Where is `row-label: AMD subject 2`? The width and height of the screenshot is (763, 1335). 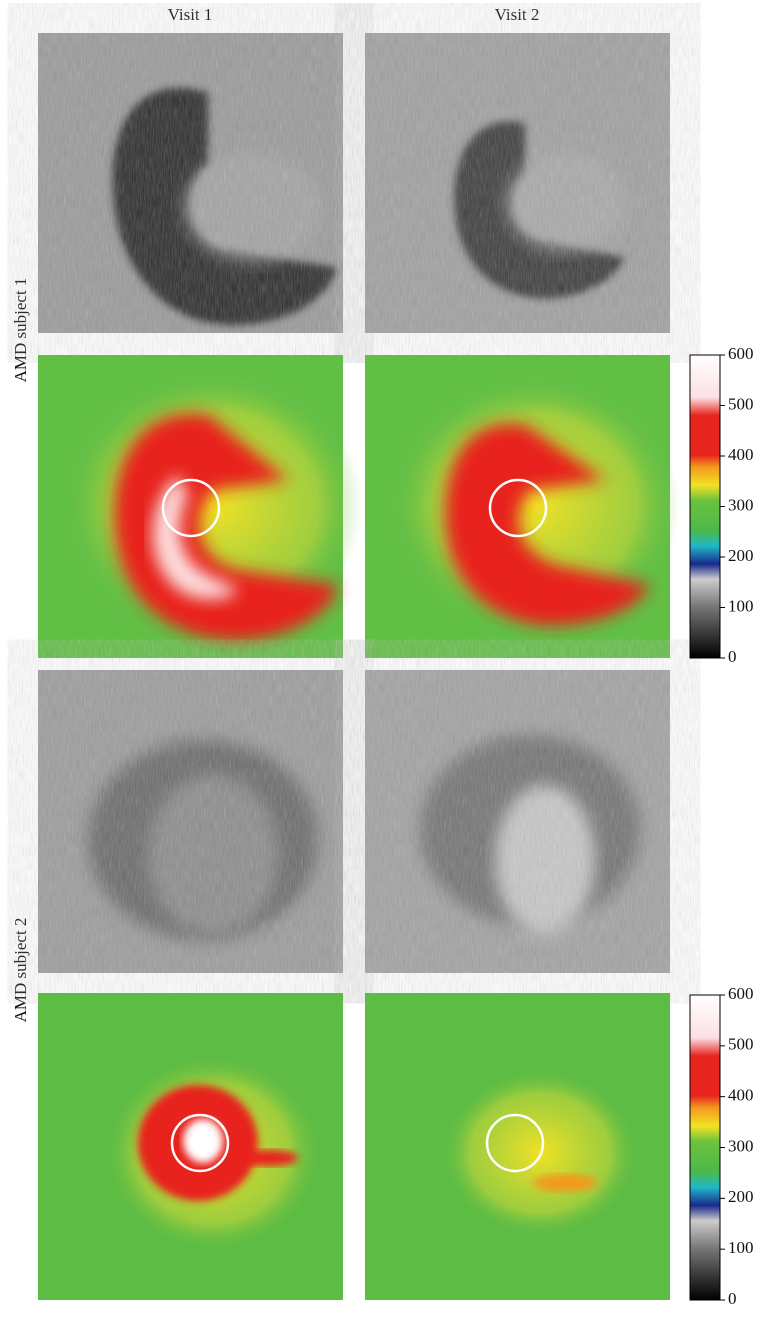 row-label: AMD subject 2 is located at coordinates (20, 970).